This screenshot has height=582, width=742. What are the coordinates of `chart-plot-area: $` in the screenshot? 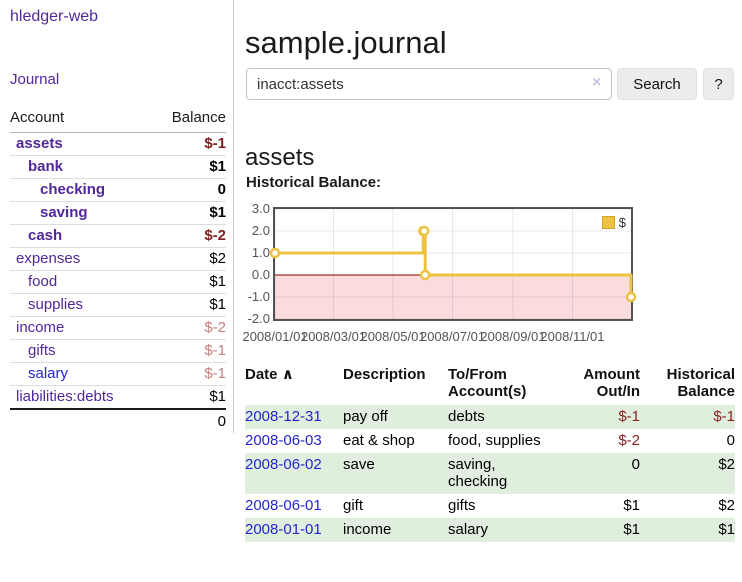 It's located at (453, 264).